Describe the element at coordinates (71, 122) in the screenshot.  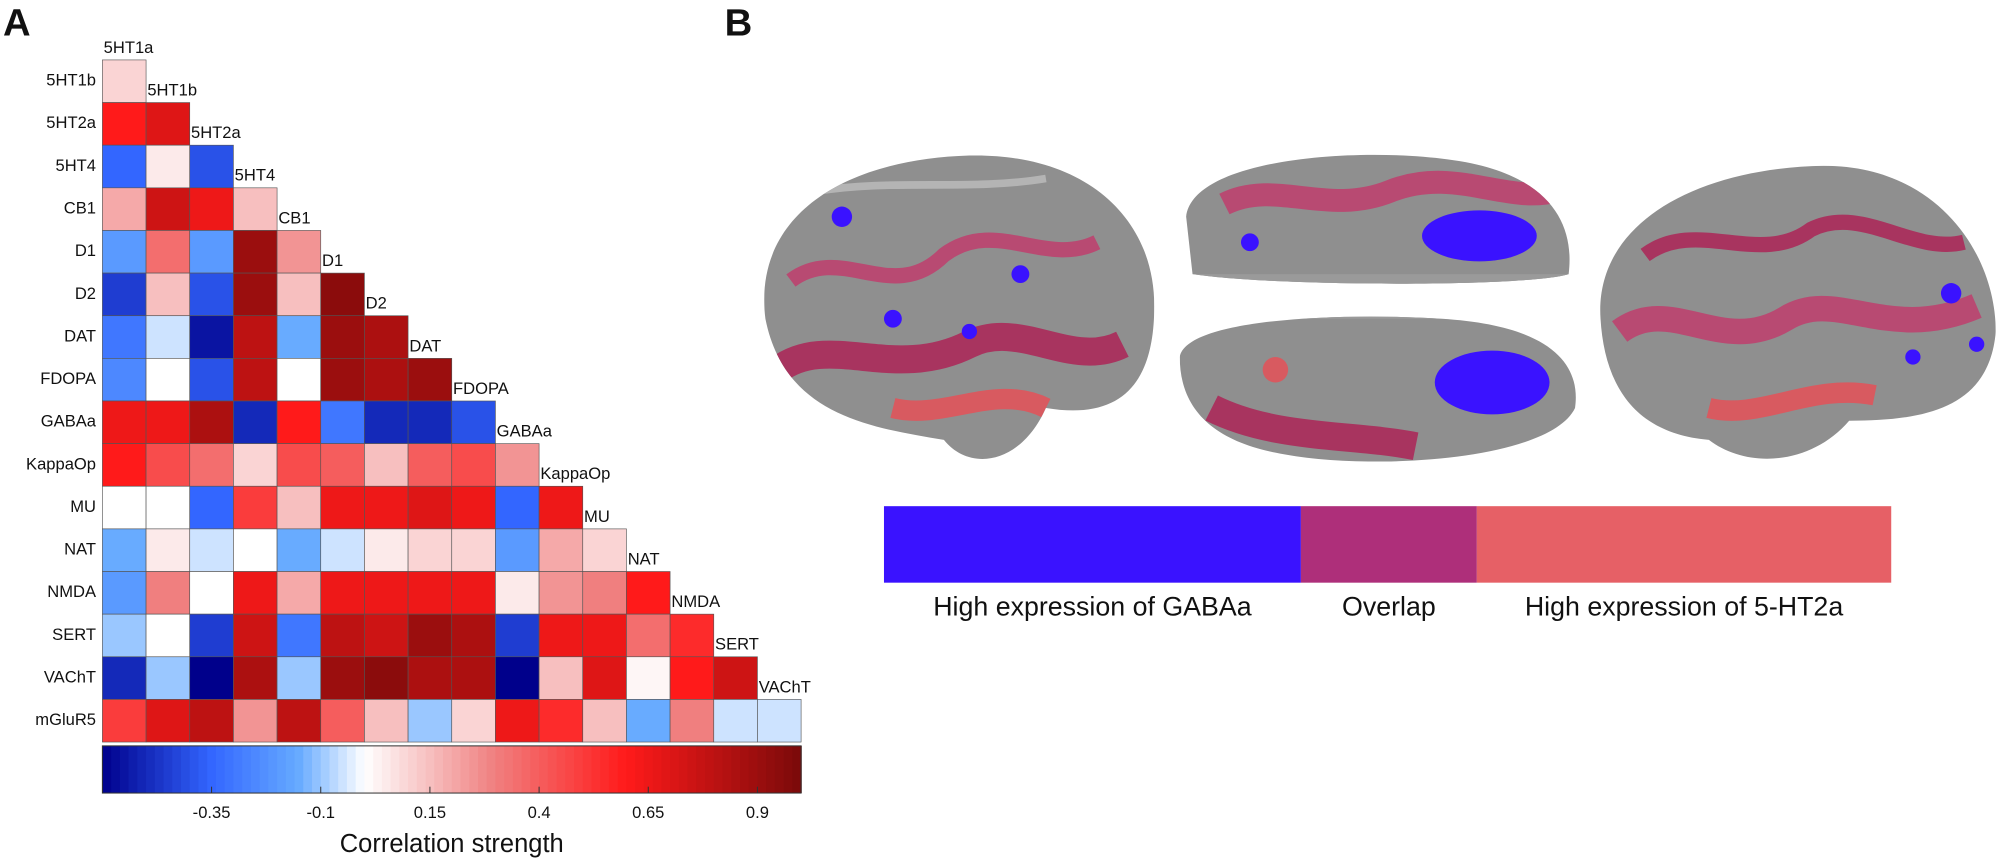
I see `row-label: 5HT2a` at that location.